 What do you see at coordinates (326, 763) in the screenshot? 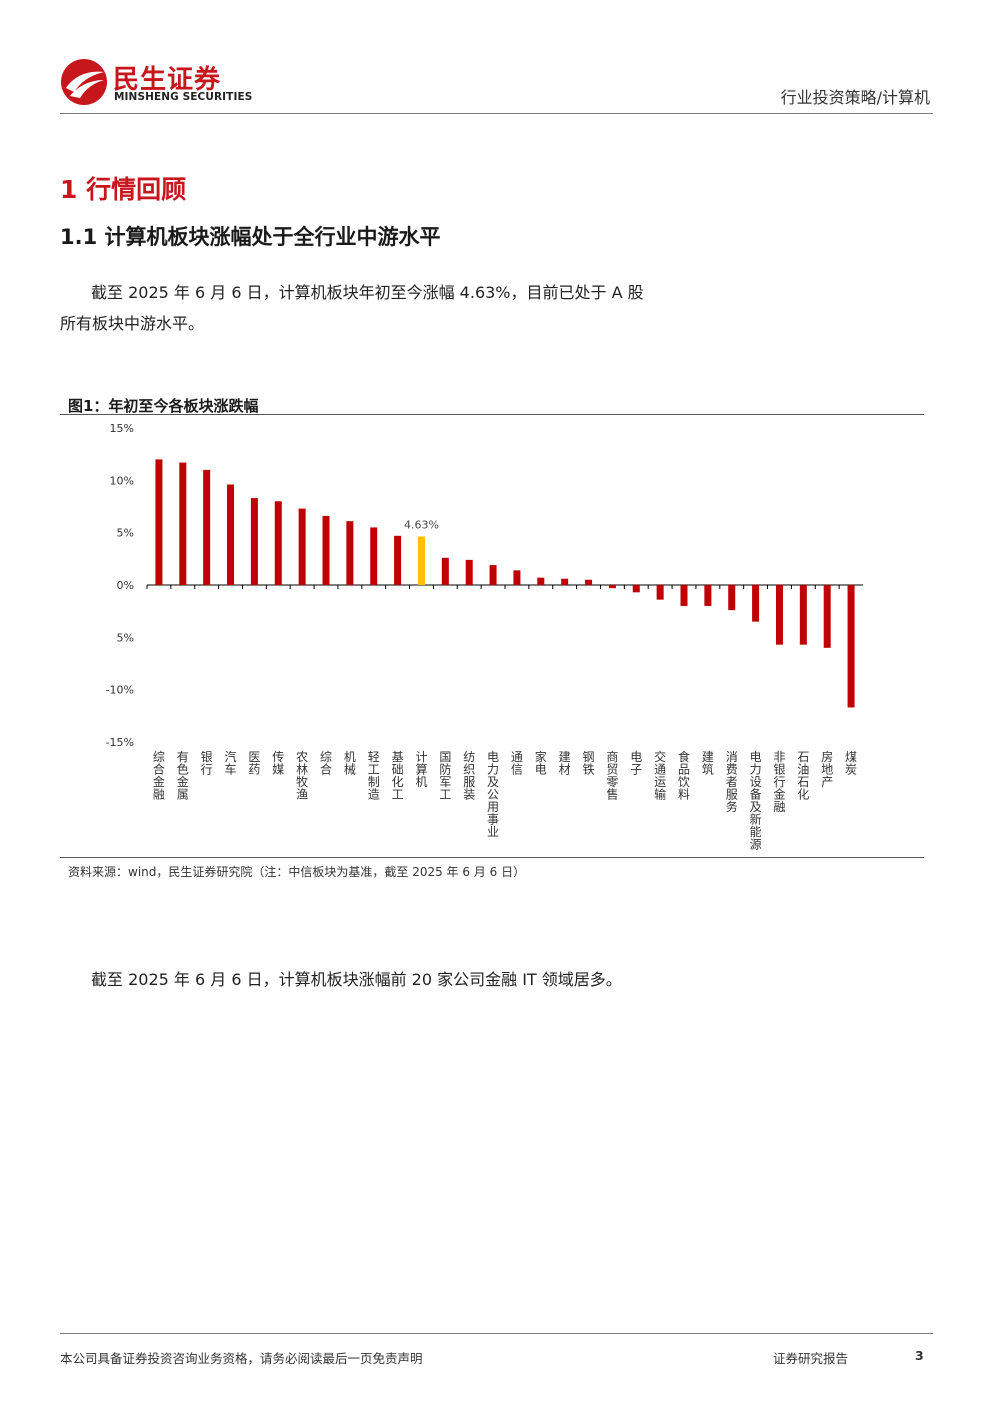
I see `x-tick-label: 综合` at bounding box center [326, 763].